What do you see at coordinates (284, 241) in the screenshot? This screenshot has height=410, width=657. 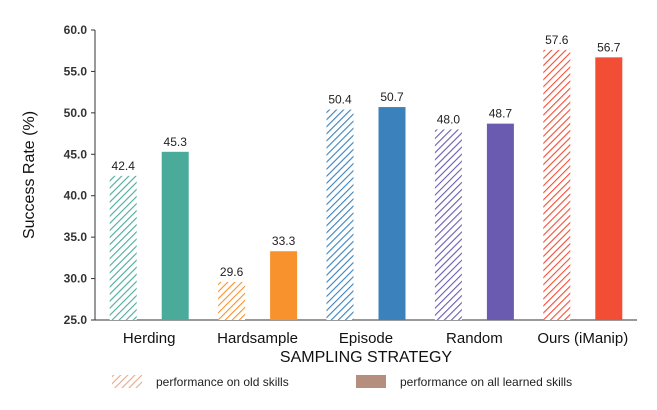 I see `data-label: 33.3` at bounding box center [284, 241].